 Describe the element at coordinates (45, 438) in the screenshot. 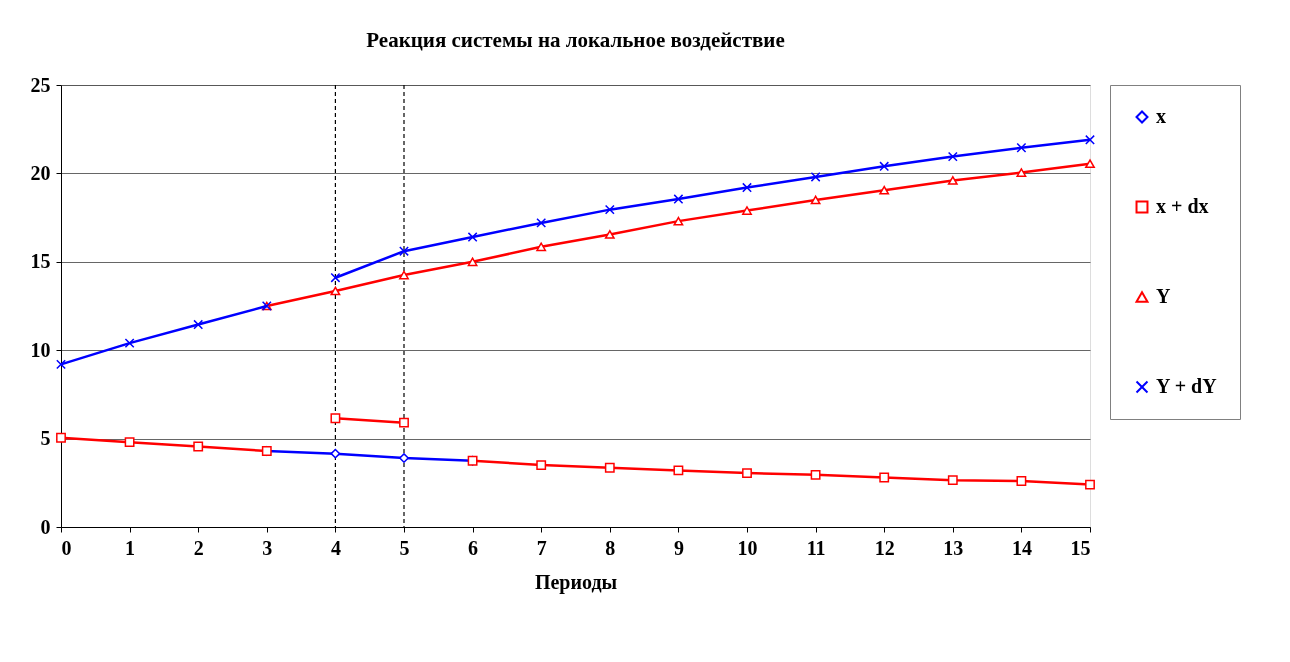

I see `y-tick-label: 5` at that location.